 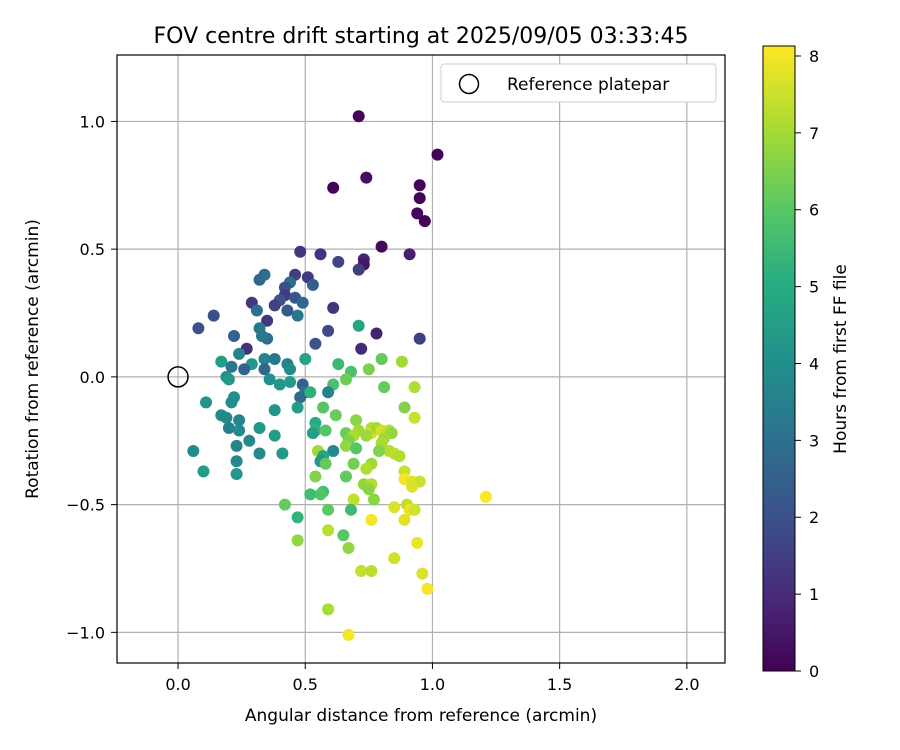 I want to click on y-tick-label: 0.5, so click(x=92, y=249).